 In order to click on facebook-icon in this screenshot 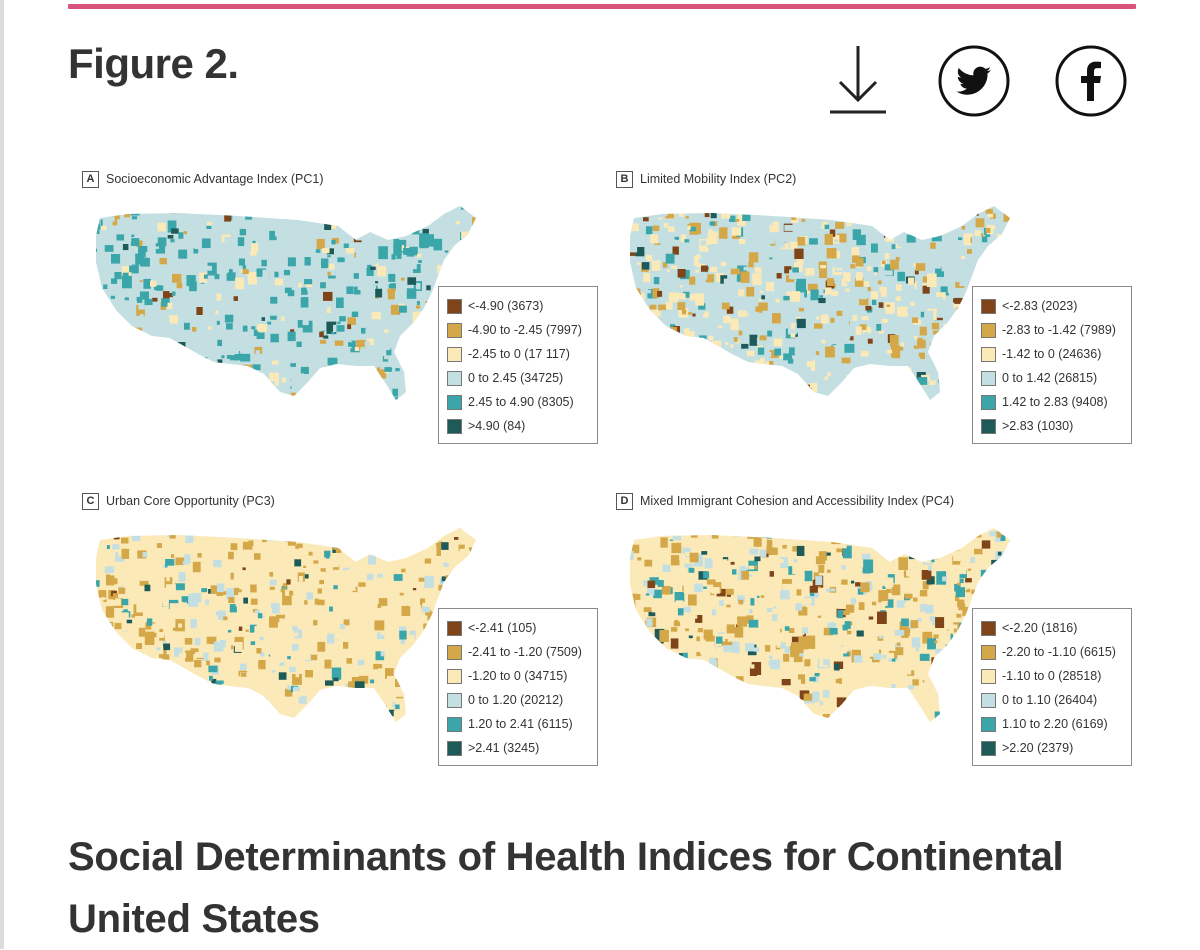, I will do `click(1091, 81)`.